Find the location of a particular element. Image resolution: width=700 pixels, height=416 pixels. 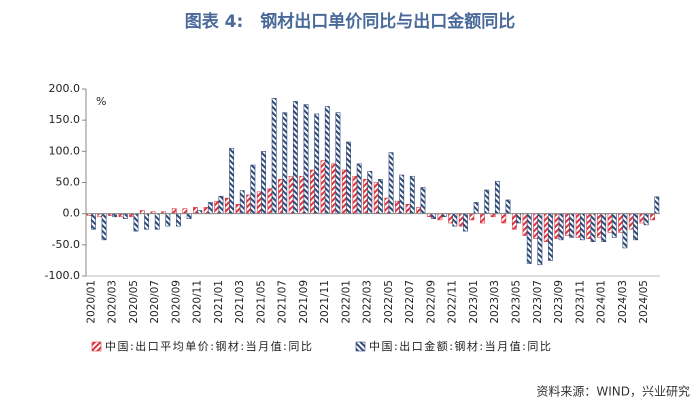

x-tick-label: 2024/05 is located at coordinates (644, 302).